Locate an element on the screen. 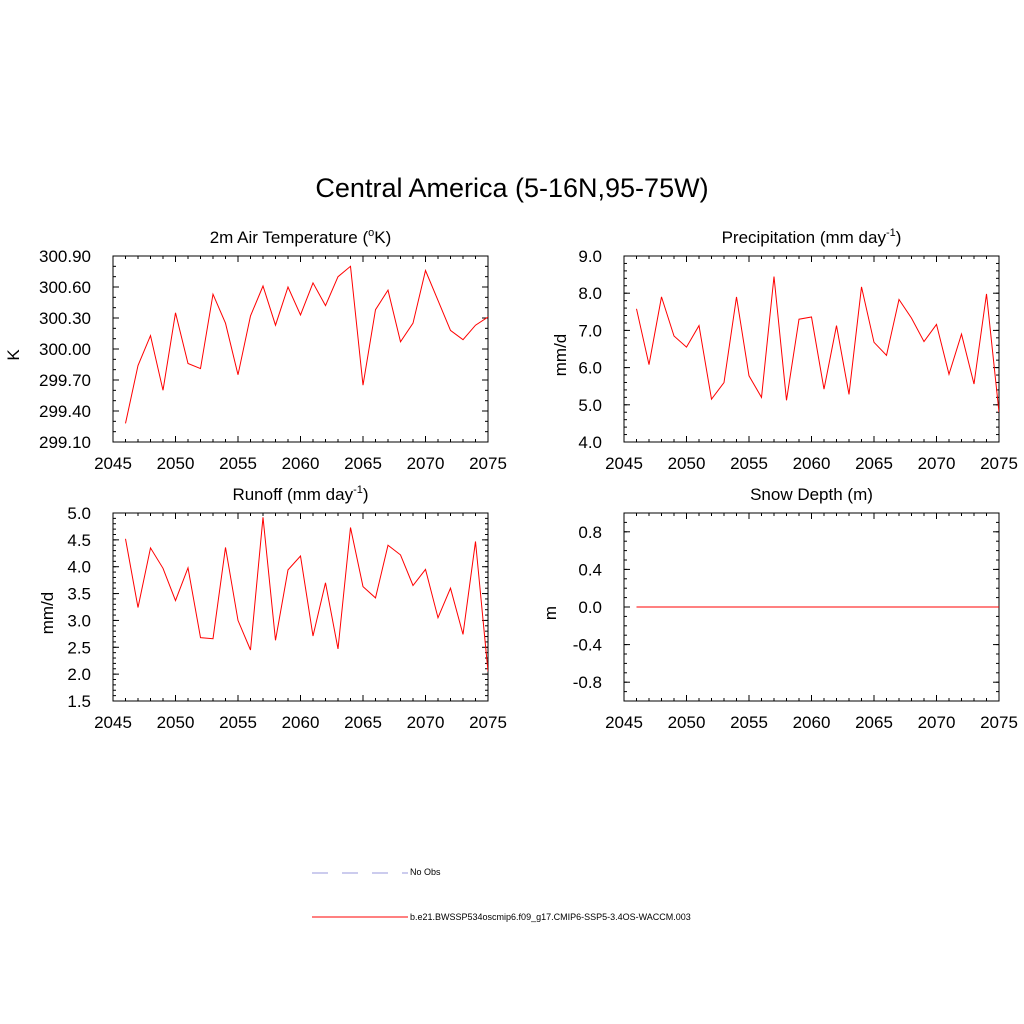 Image resolution: width=1024 pixels, height=1024 pixels. y-tick-label: -0.4 is located at coordinates (587, 645).